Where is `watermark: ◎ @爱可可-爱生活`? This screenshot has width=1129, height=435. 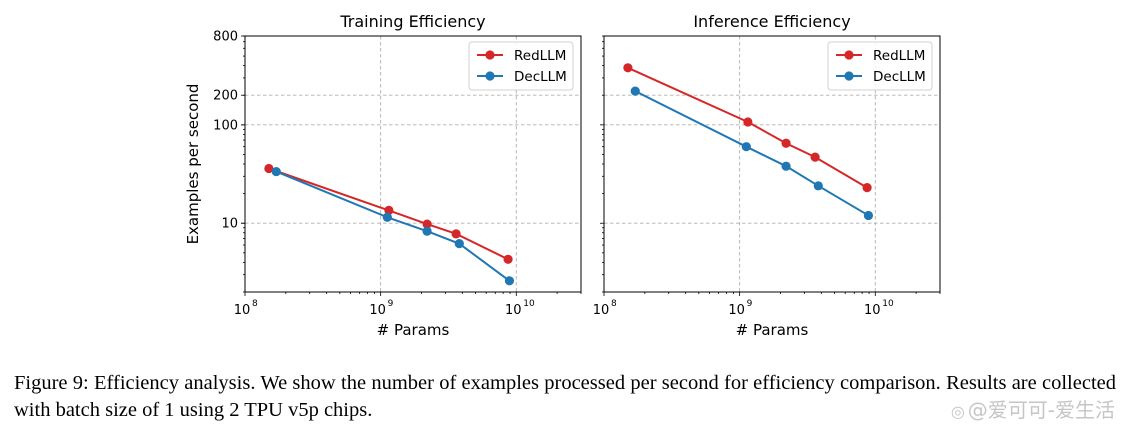 watermark: ◎ @爱可可-爱生活 is located at coordinates (1033, 408).